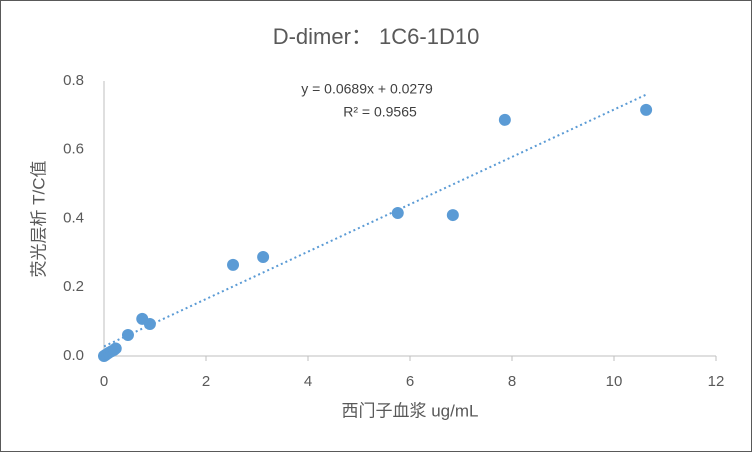 Image resolution: width=752 pixels, height=457 pixels. Describe the element at coordinates (512, 381) in the screenshot. I see `x-tick-label: 8` at that location.